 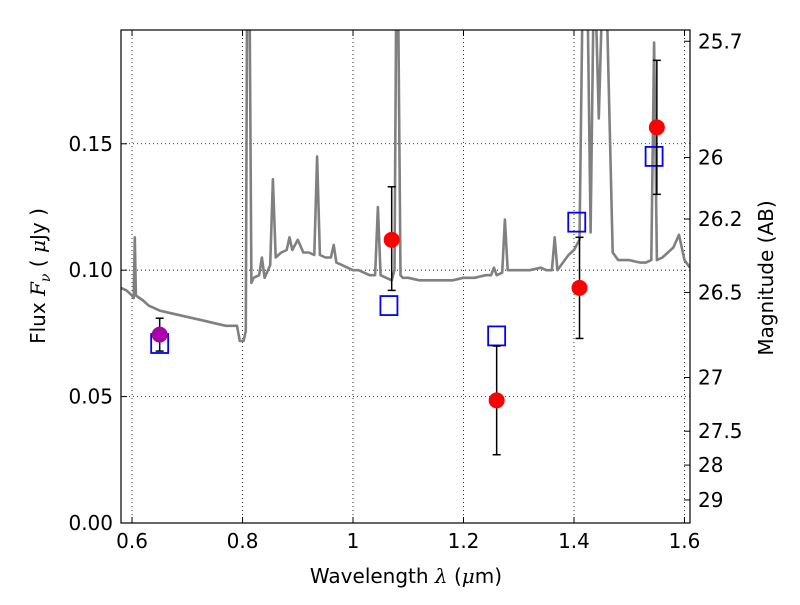 I want to click on x-tick-label: 1.6, so click(x=685, y=541).